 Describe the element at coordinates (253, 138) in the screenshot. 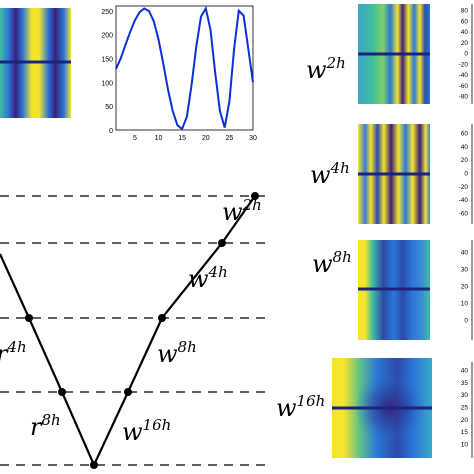

I see `x-tick-label: 30` at that location.